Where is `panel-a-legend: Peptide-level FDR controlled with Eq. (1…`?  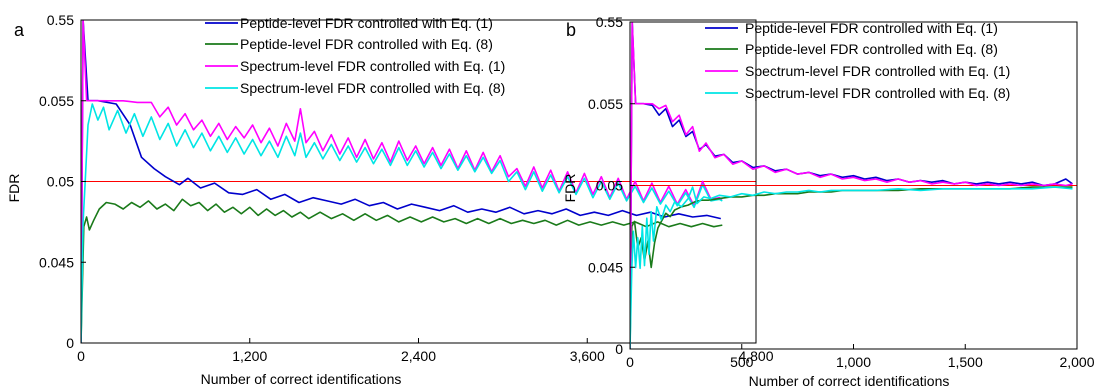
panel-a-legend: Peptide-level FDR controlled with Eq. (1… is located at coordinates (355, 55).